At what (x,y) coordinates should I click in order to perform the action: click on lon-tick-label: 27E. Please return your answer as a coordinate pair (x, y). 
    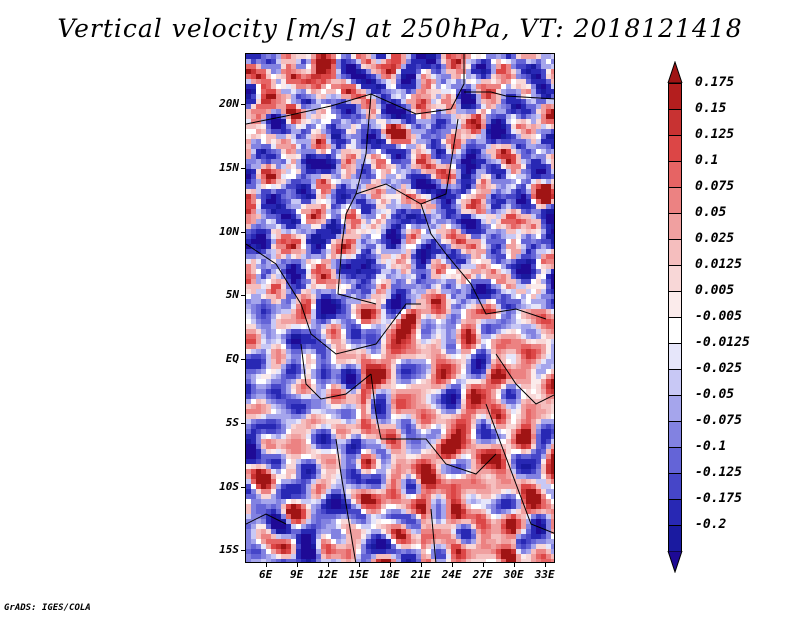
    Looking at the image, I should click on (482, 574).